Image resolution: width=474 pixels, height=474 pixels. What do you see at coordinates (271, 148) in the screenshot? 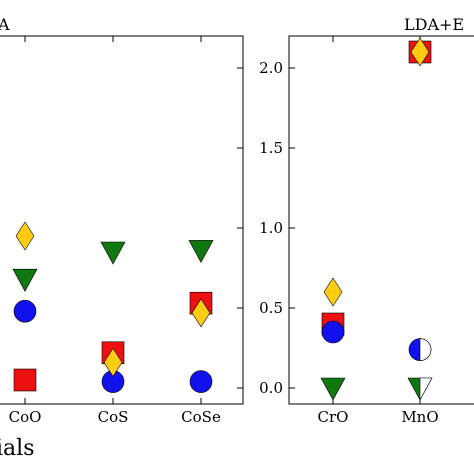
I see `y-tick-label: 1.5` at bounding box center [271, 148].